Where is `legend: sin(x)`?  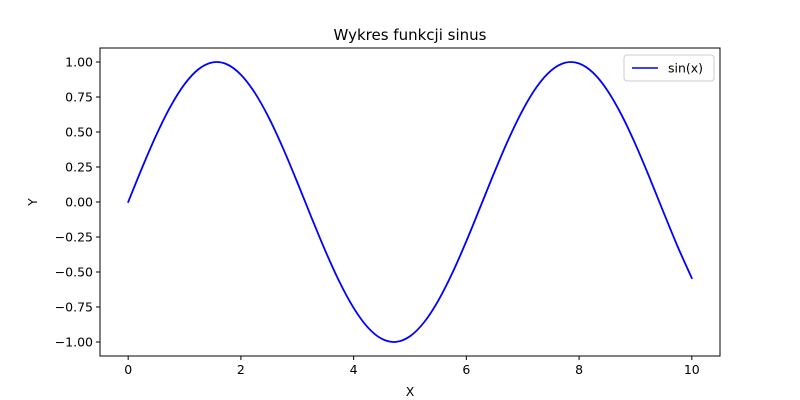
legend: sin(x) is located at coordinates (669, 68).